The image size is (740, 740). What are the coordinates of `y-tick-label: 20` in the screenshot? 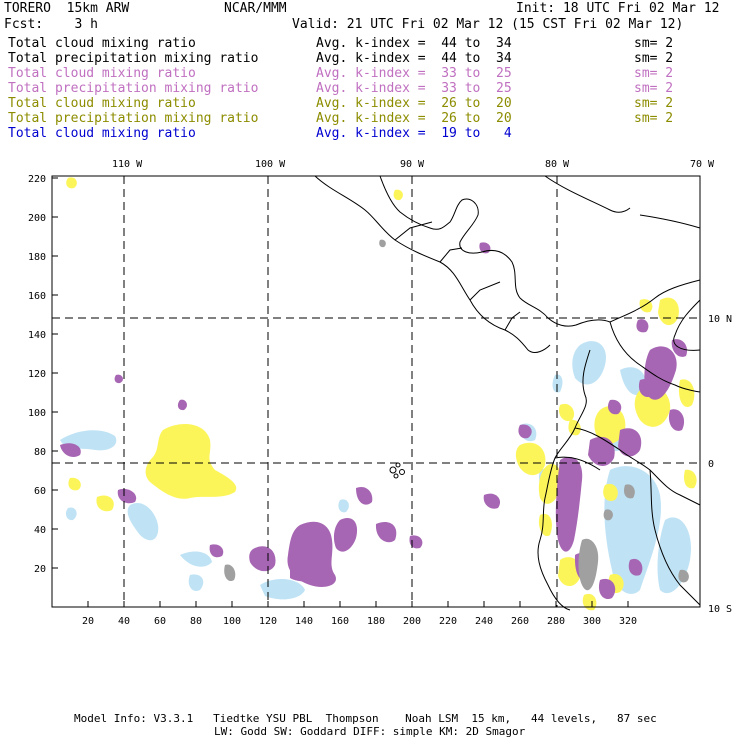 It's located at (40, 569).